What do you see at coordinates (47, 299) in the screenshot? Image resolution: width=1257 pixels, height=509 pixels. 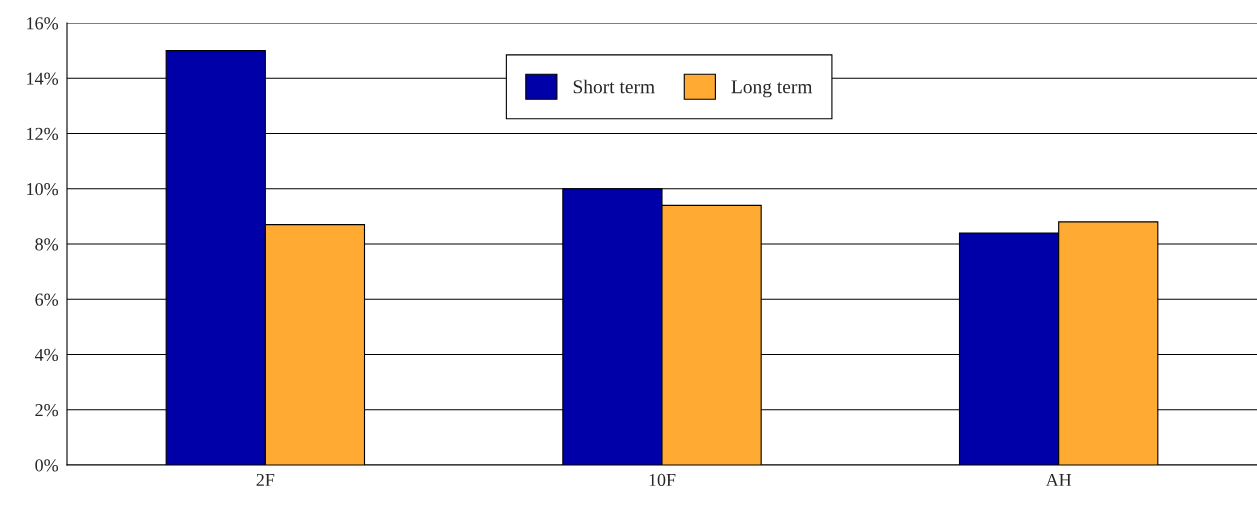 I see `y-tick-label: 6%` at bounding box center [47, 299].